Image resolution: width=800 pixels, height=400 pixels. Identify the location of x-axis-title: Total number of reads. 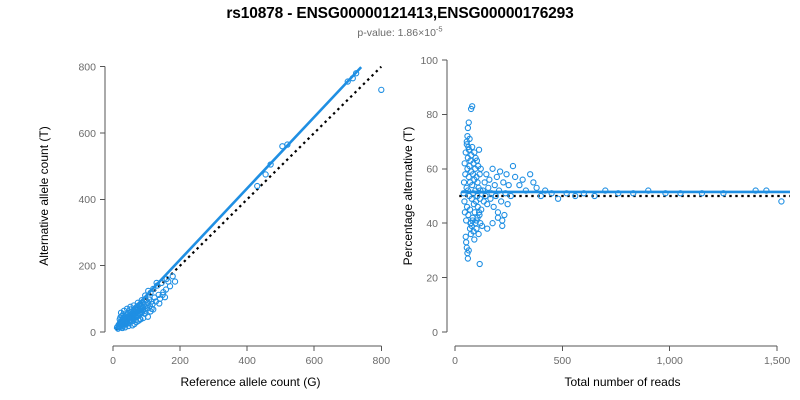
(622, 382).